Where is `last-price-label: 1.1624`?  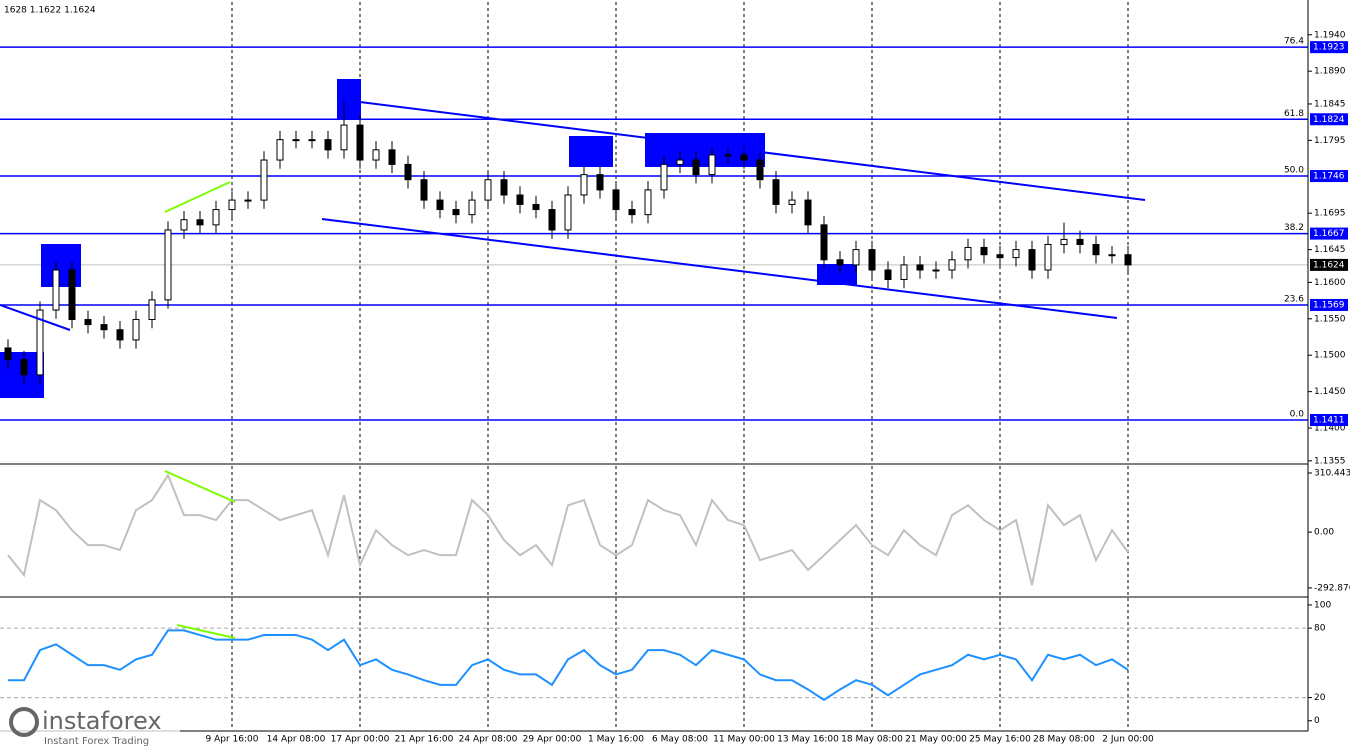 last-price-label: 1.1624 is located at coordinates (1329, 265).